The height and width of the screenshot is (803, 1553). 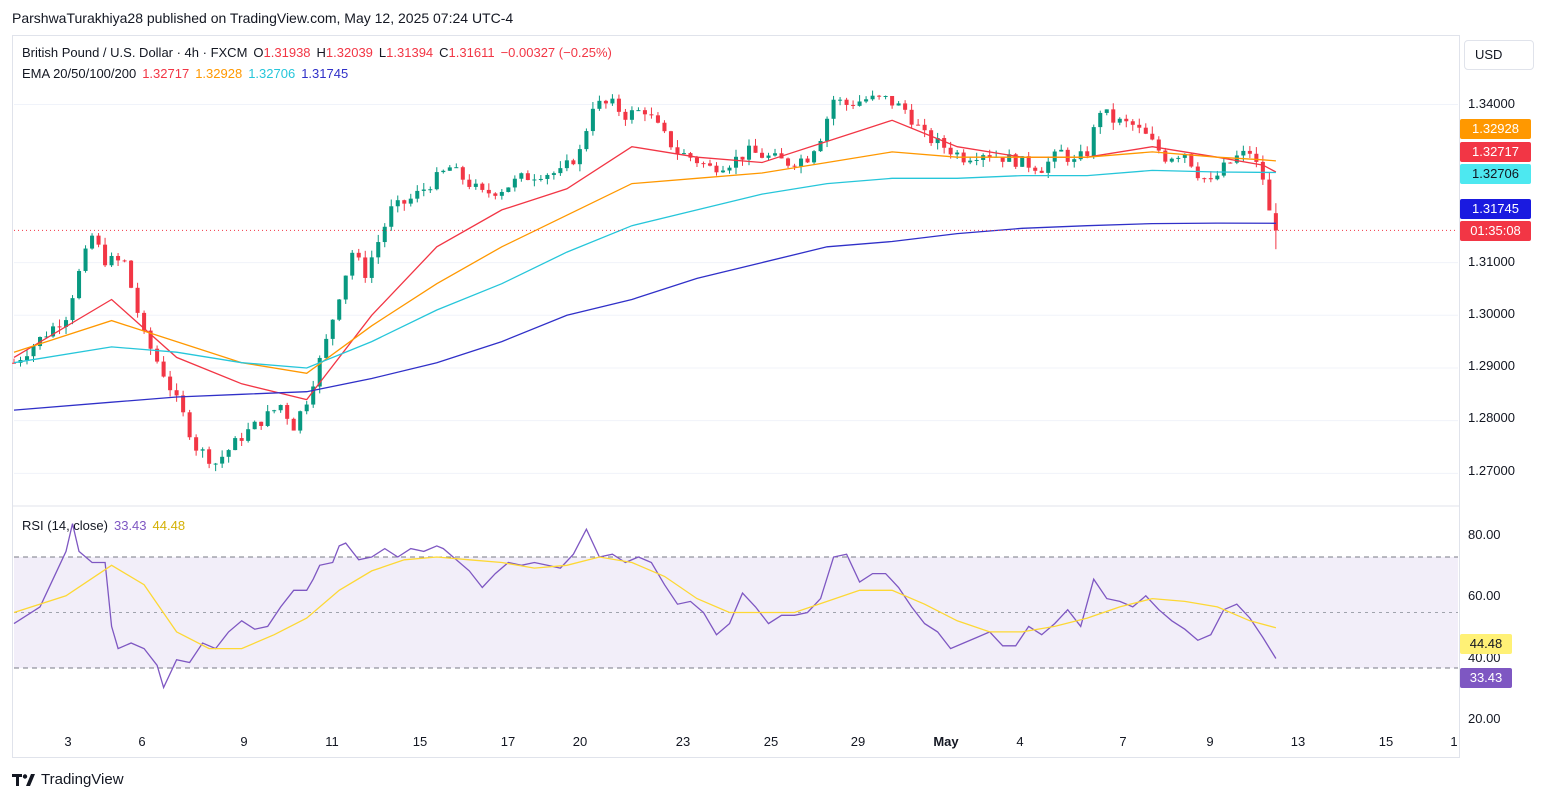 What do you see at coordinates (1491, 470) in the screenshot?
I see `price-axis-label: 1.27000` at bounding box center [1491, 470].